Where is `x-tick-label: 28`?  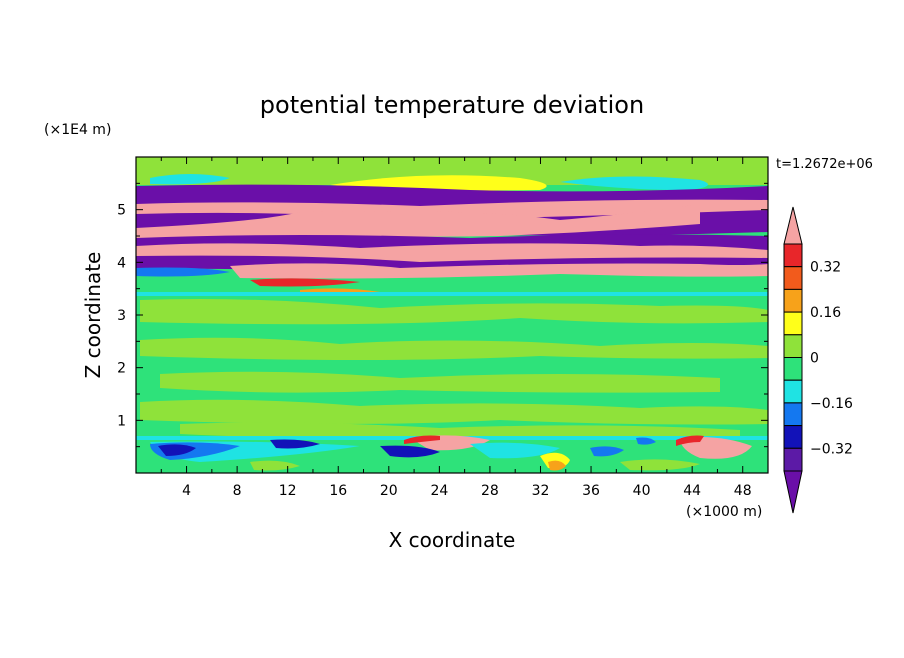
x-tick-label: 28 is located at coordinates (490, 491).